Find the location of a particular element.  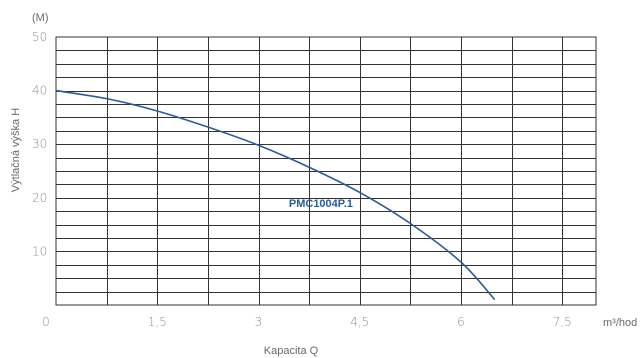

x-tick-label: 3 is located at coordinates (259, 322).